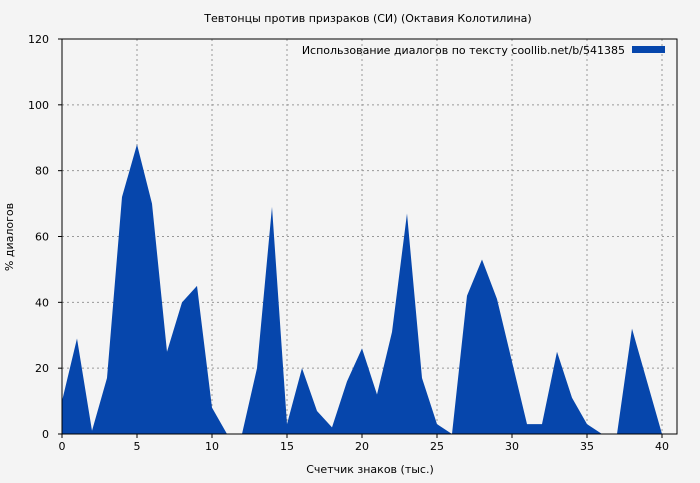 The image size is (700, 483). Describe the element at coordinates (45, 434) in the screenshot. I see `y-tick-label: 0` at that location.